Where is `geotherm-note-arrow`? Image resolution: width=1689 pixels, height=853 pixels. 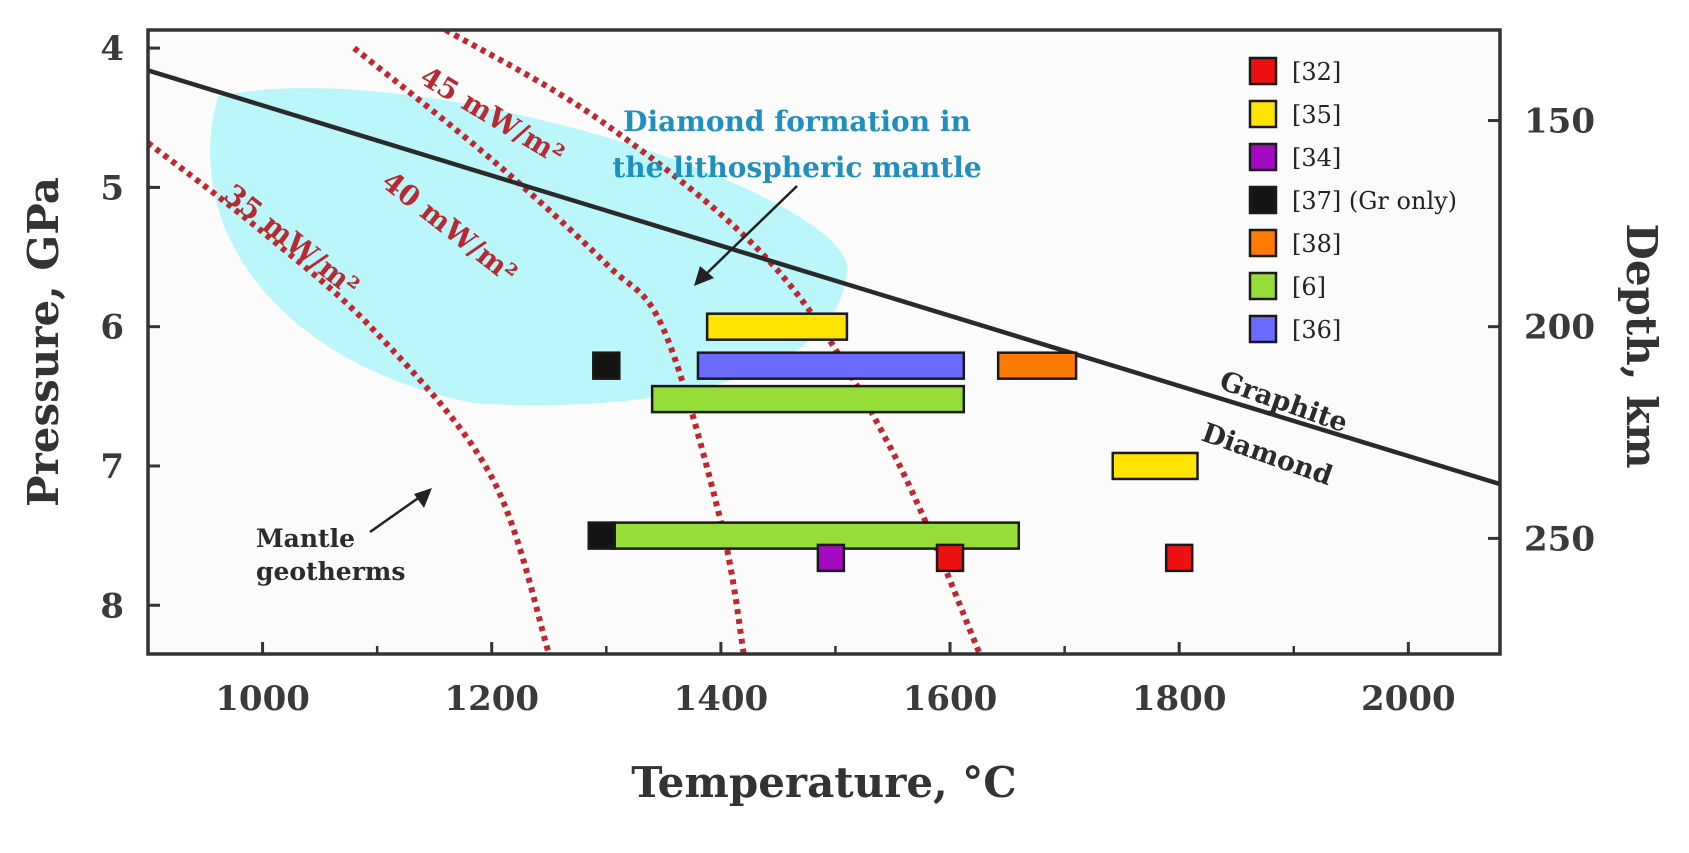 geotherm-note-arrow is located at coordinates (397, 513).